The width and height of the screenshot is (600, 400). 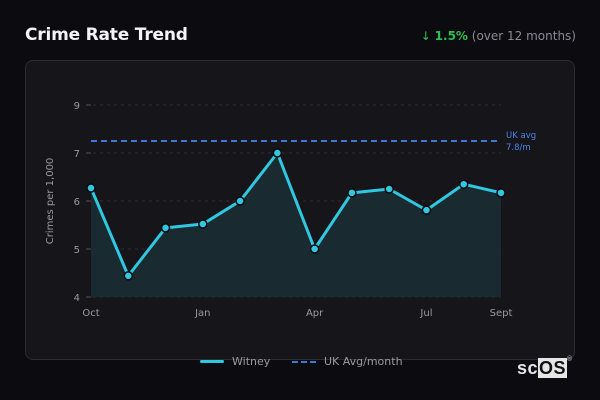 I want to click on legend-item-uk-avg: UK Avg/month, so click(x=347, y=361).